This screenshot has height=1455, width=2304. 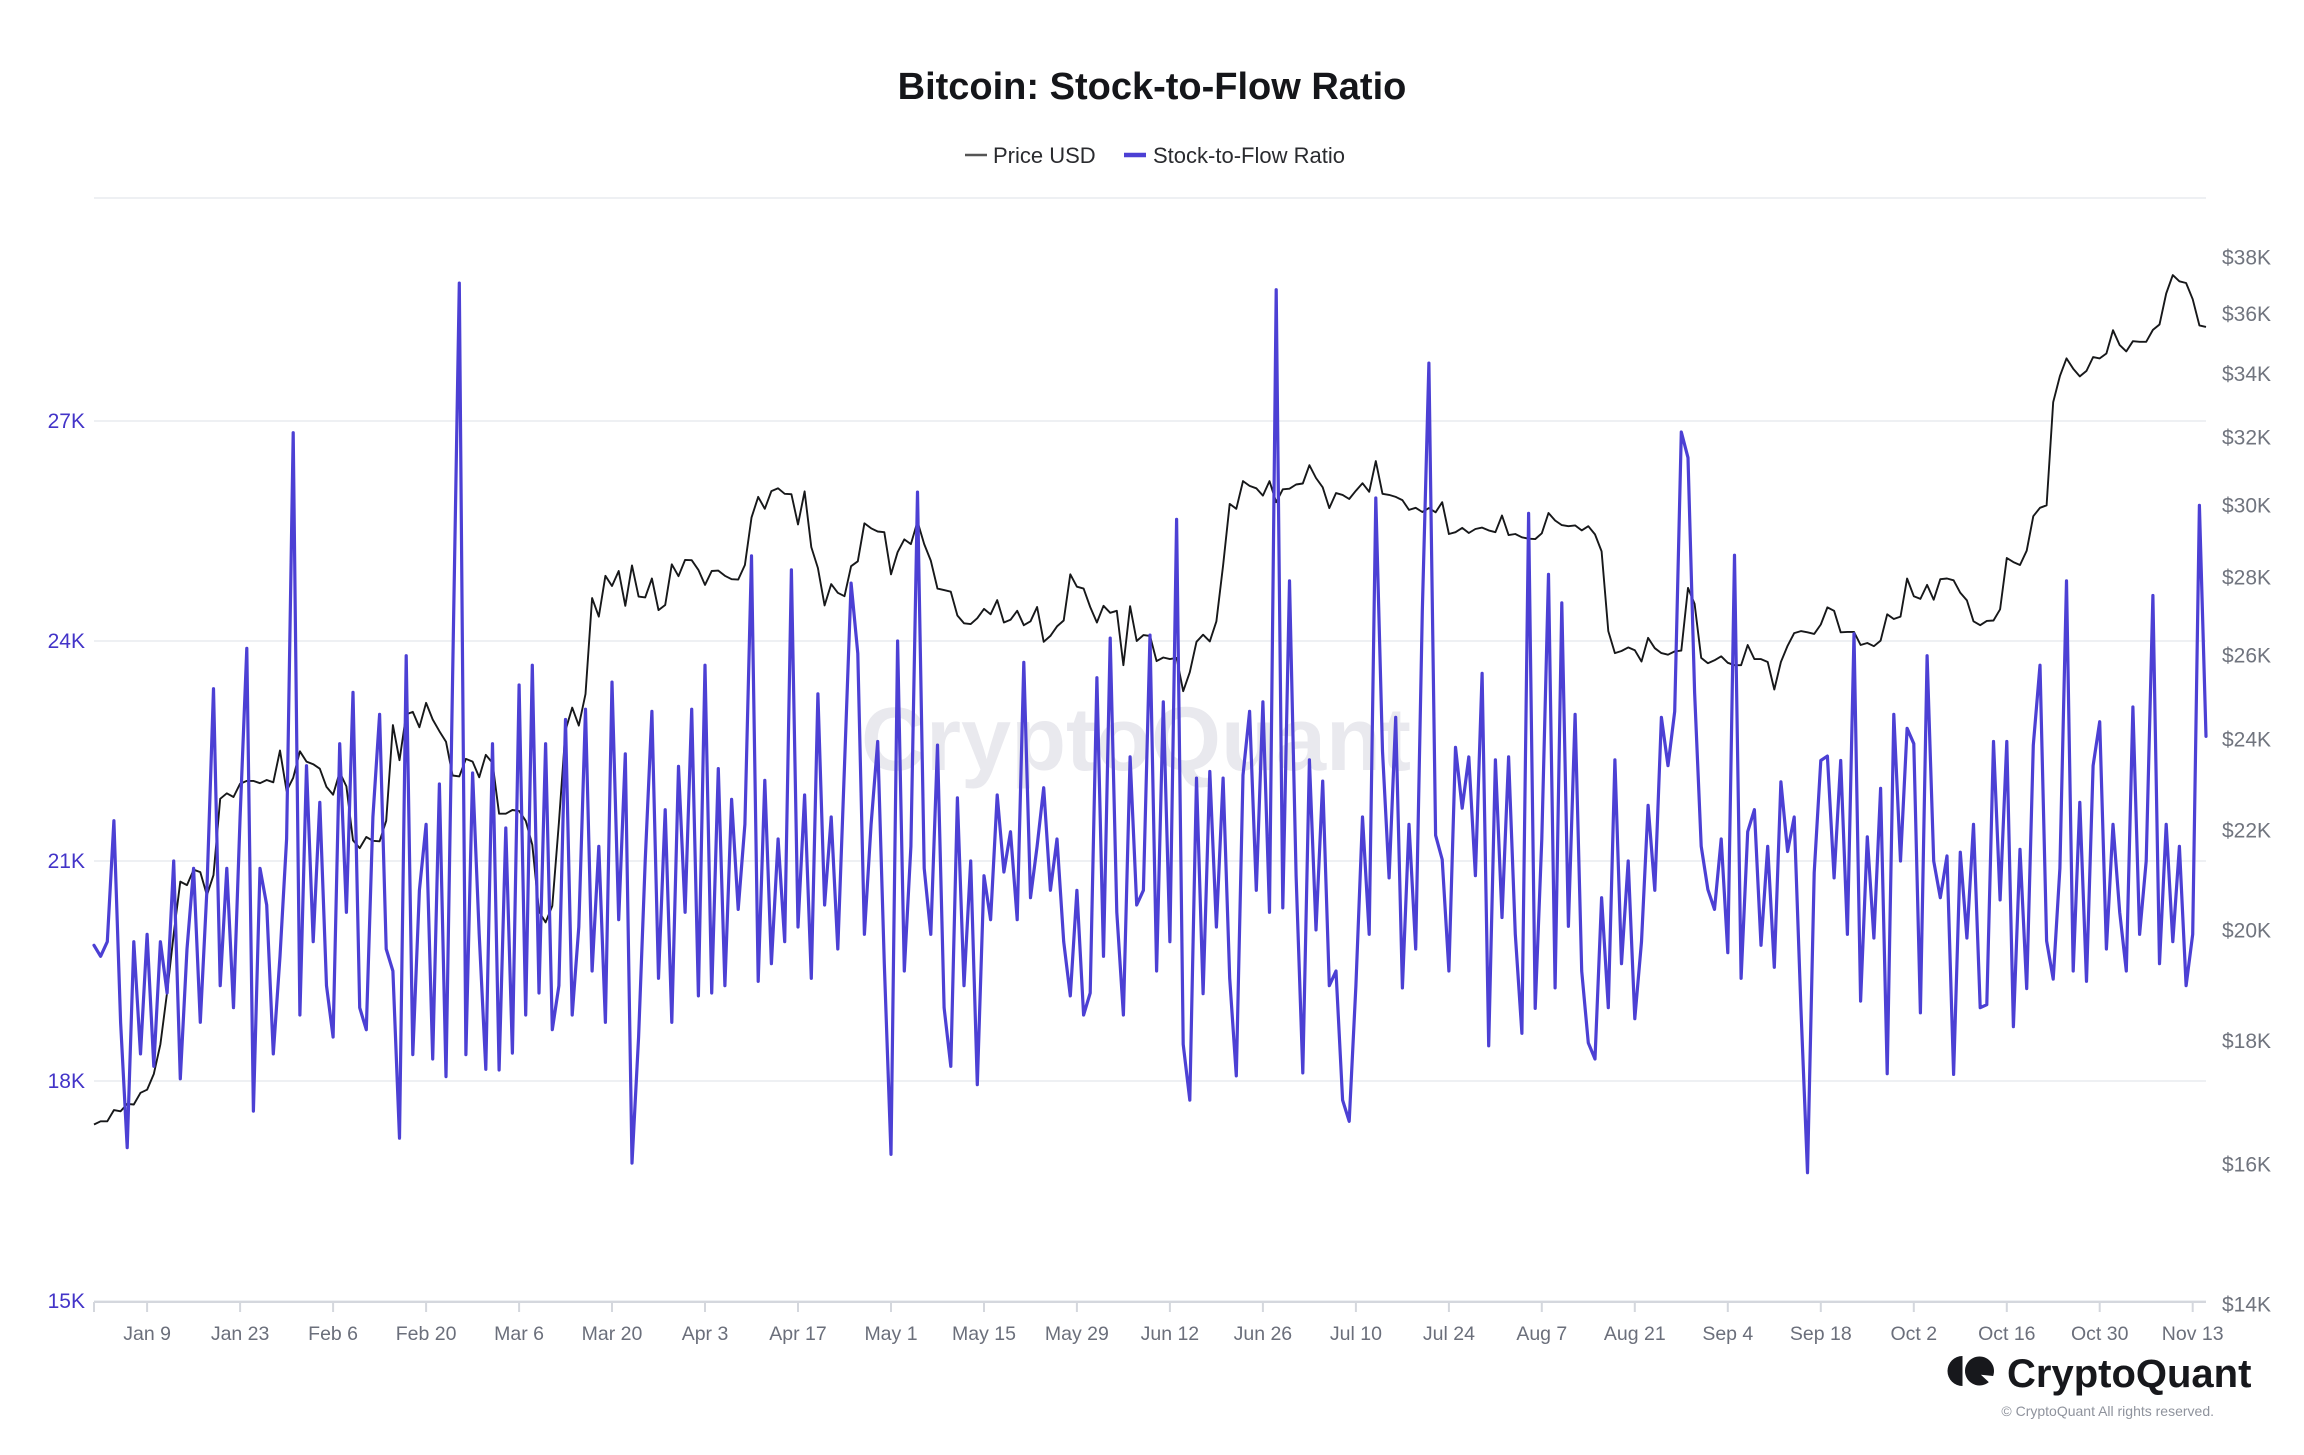 I want to click on svg-text: $20K, so click(x=2246, y=931).